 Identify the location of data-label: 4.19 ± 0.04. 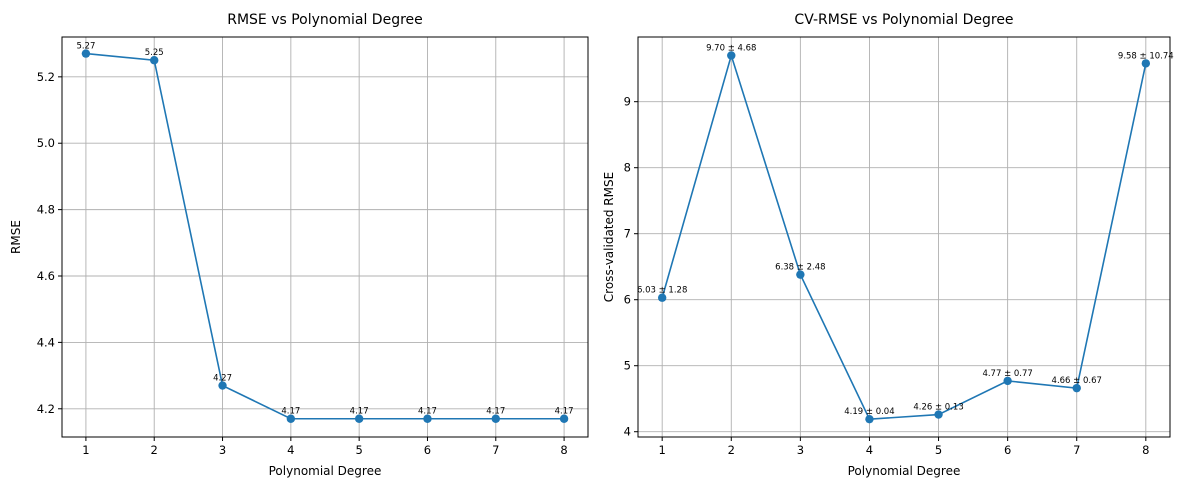
(869, 412).